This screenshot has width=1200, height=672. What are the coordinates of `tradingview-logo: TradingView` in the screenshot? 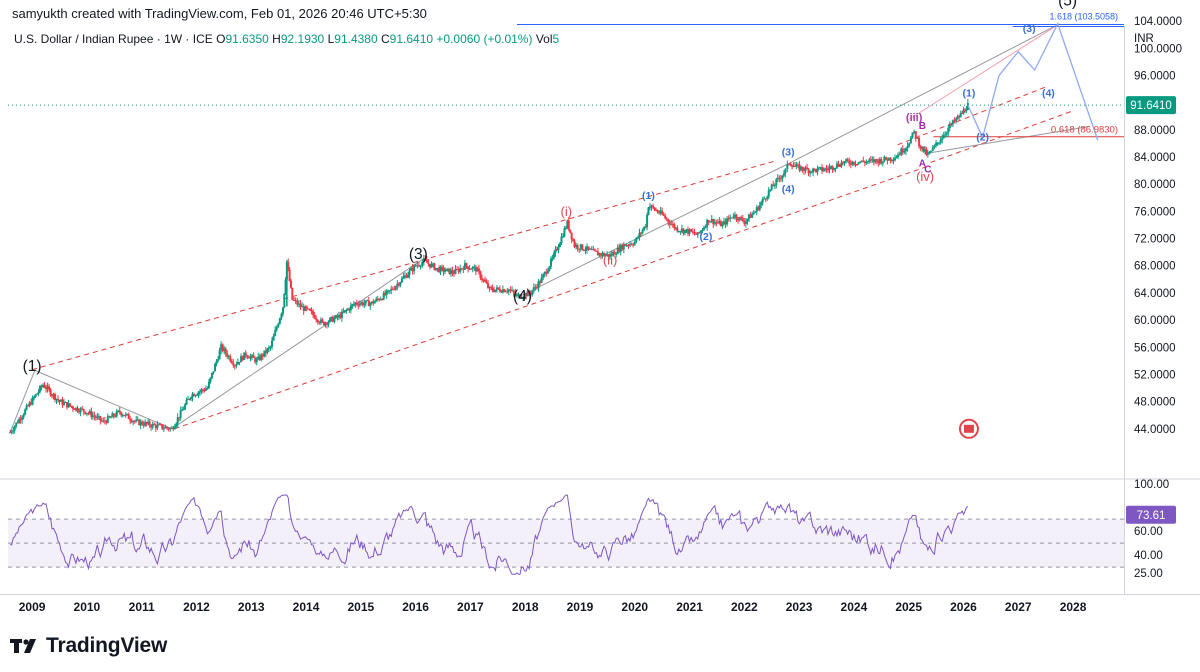 It's located at (88, 646).